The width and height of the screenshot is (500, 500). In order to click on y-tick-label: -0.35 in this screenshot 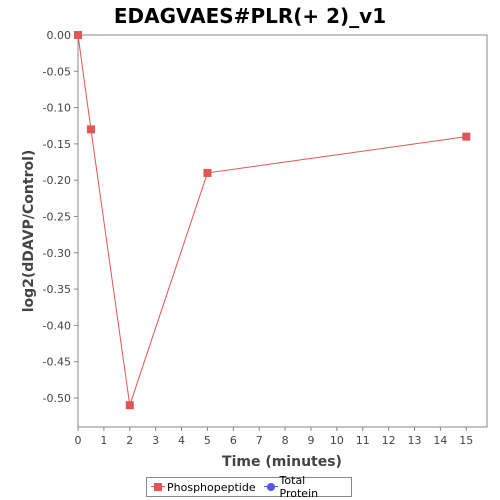, I will do `click(57, 289)`.